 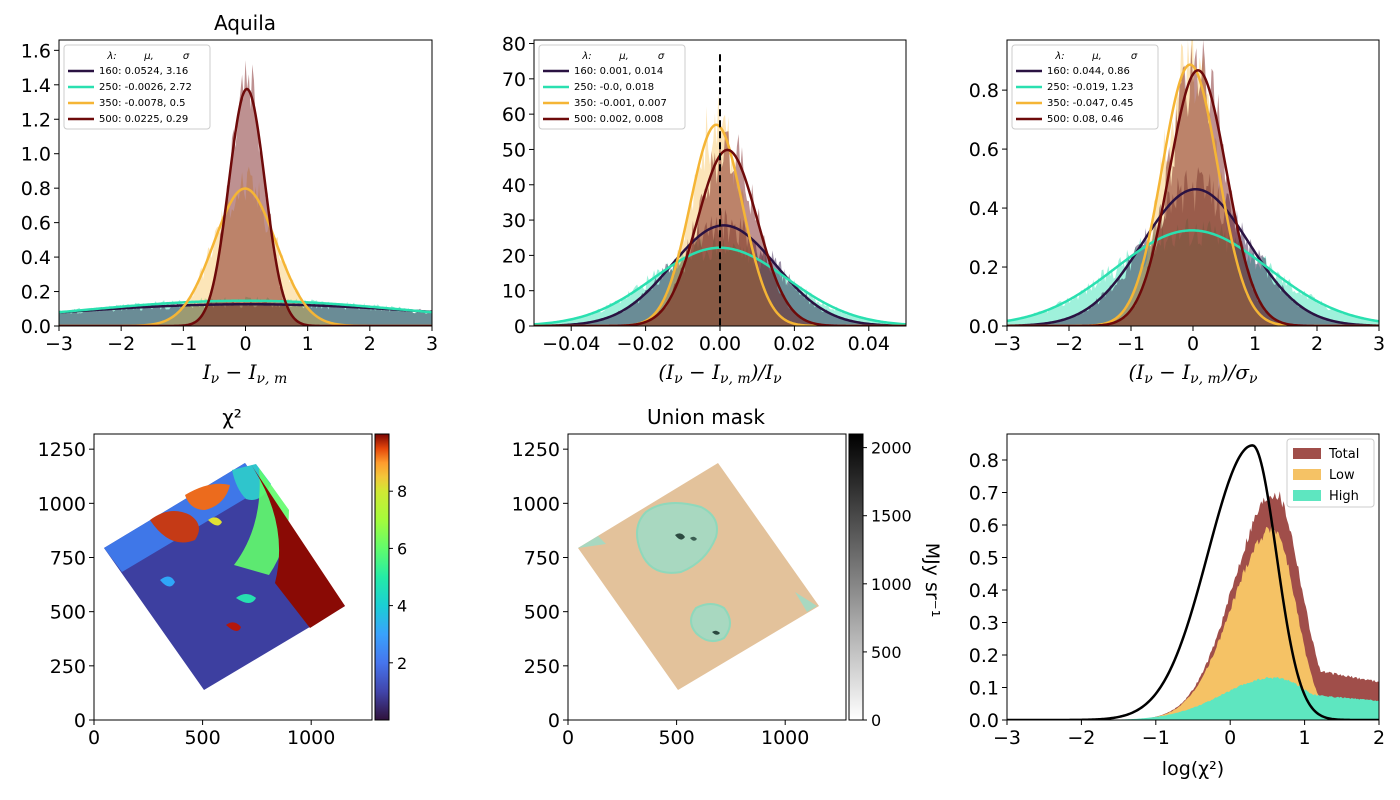 I want to click on y-tick-label: 500, so click(x=68, y=613).